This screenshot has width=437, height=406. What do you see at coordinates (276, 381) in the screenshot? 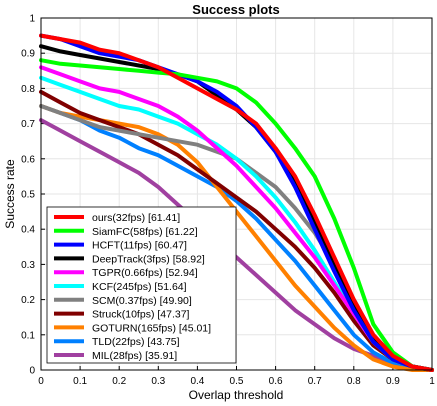
I see `x-tick-label: 0.6` at bounding box center [276, 381].